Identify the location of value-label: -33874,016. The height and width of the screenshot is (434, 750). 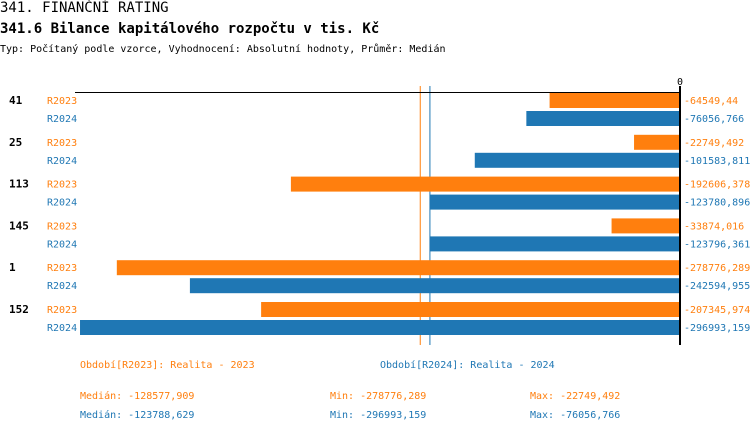
(714, 226).